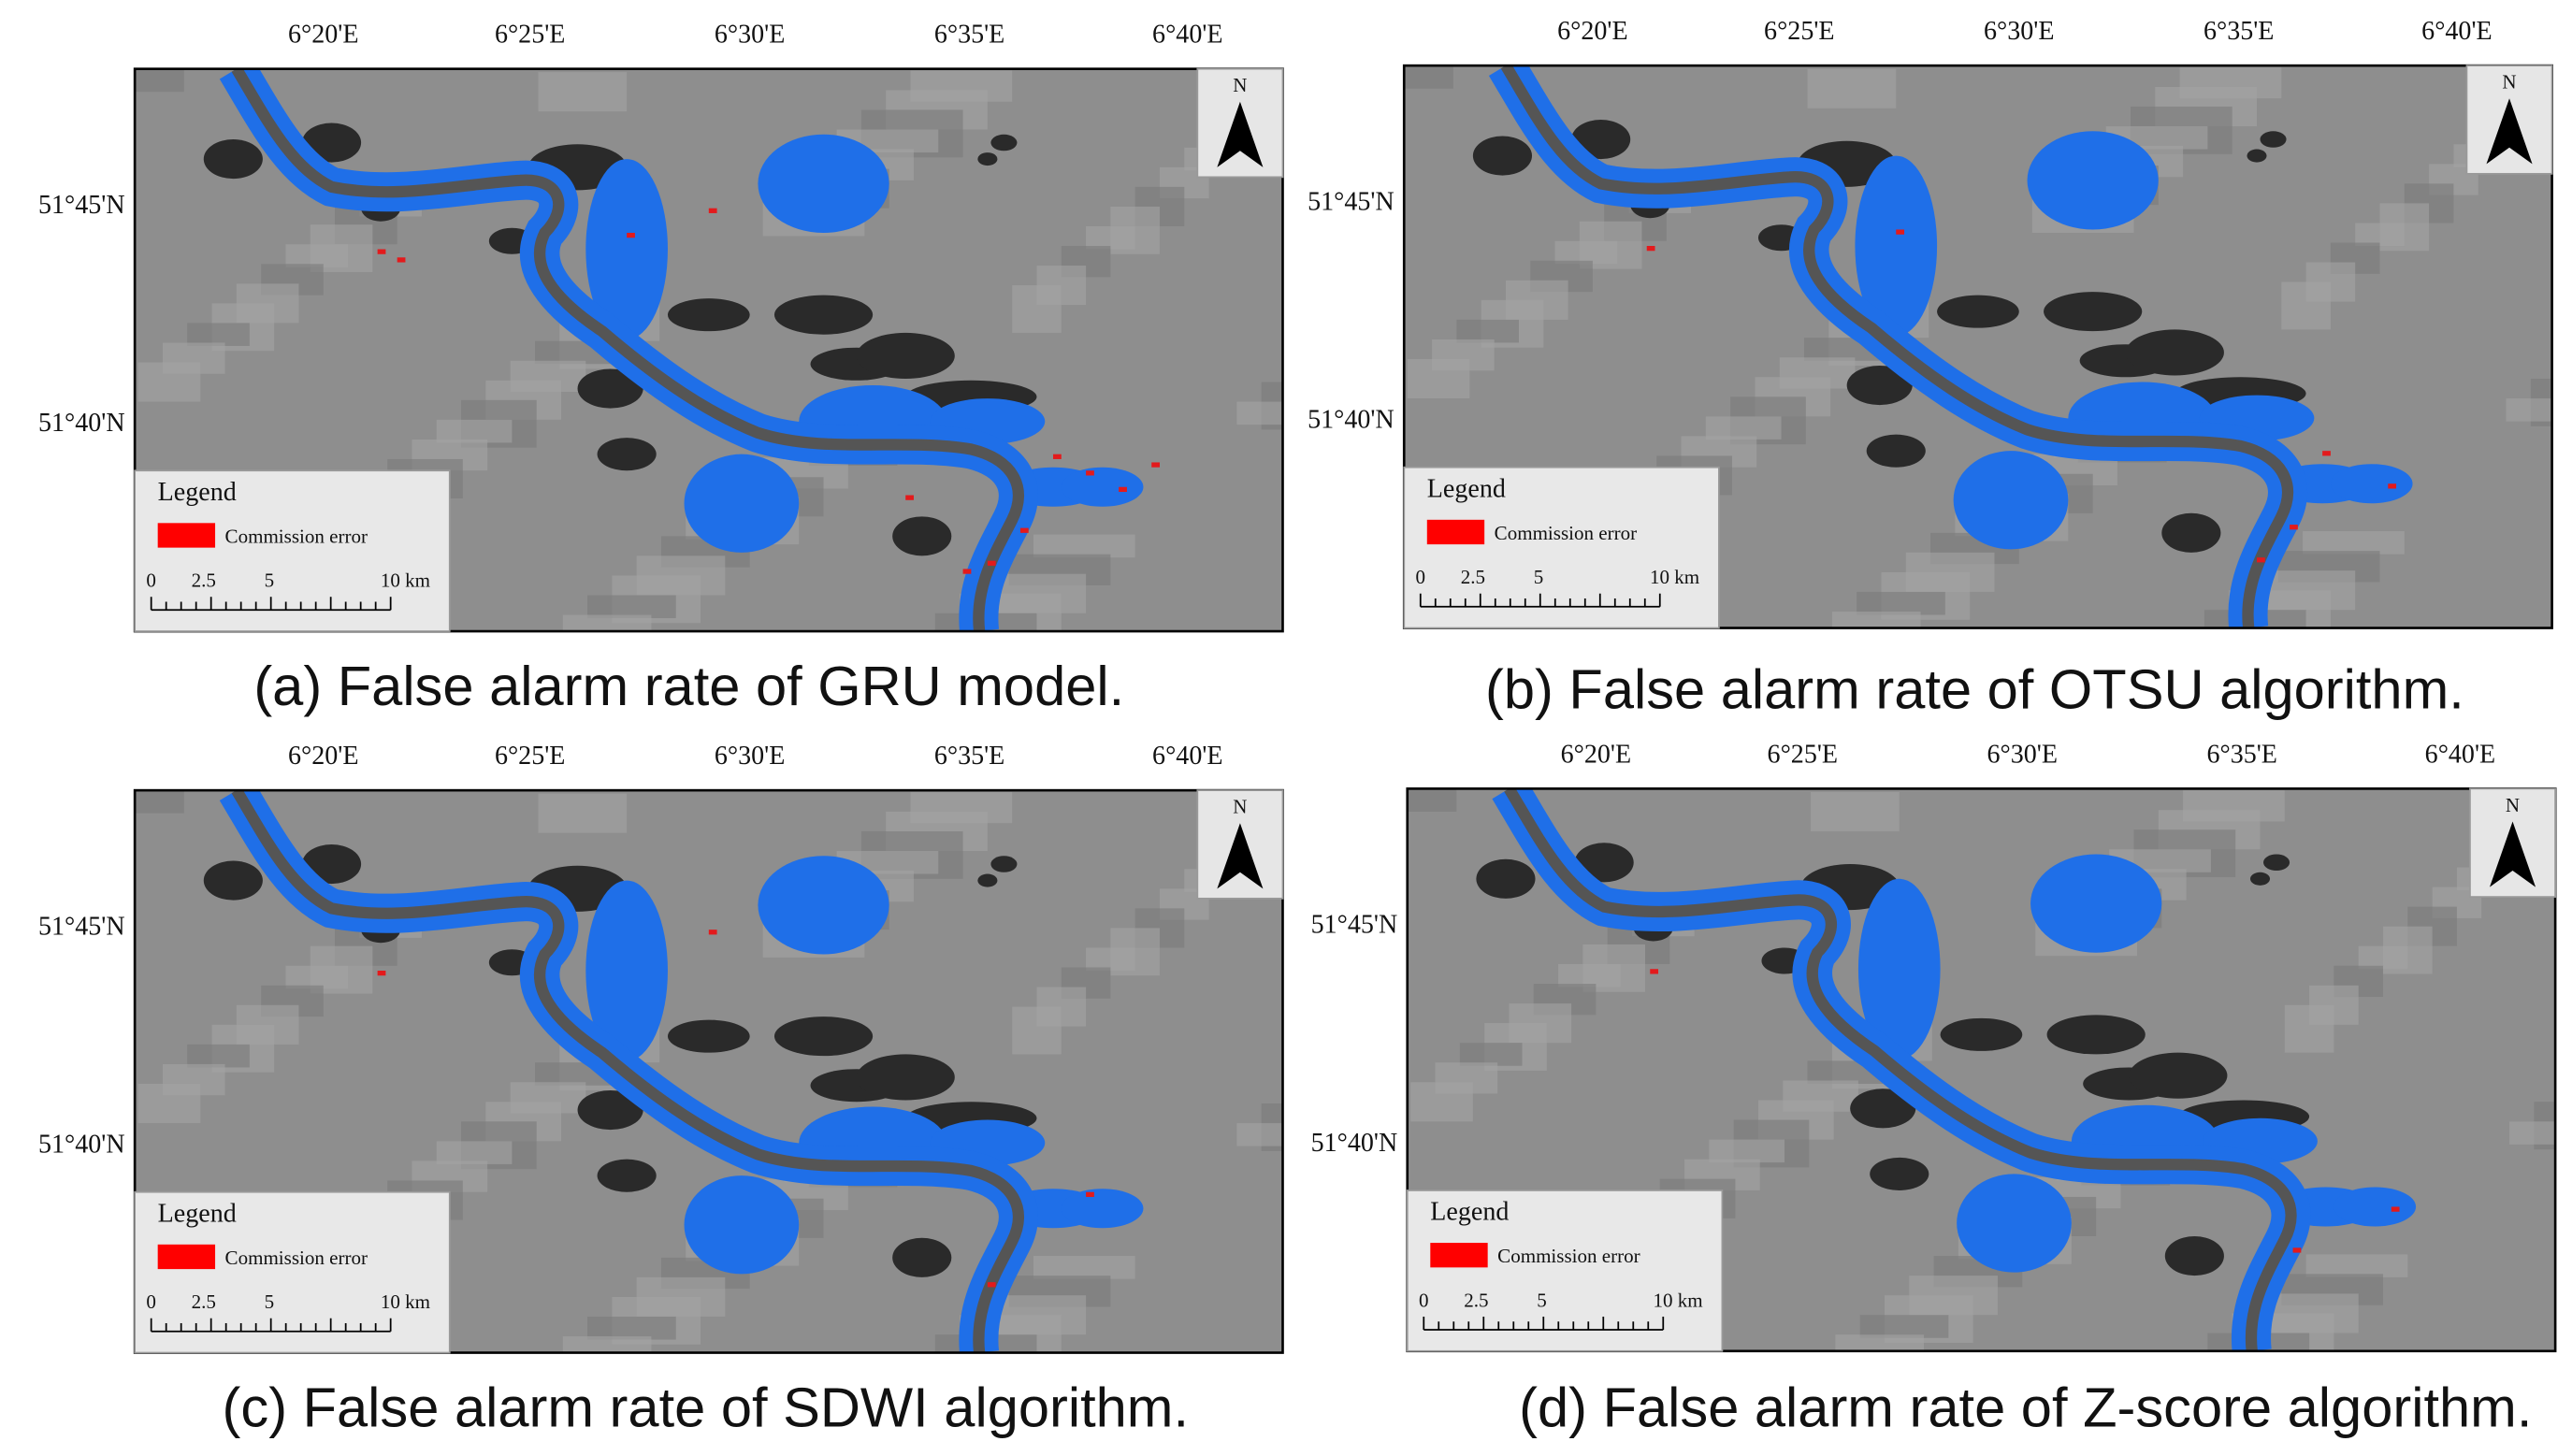 The height and width of the screenshot is (1456, 2572). Describe the element at coordinates (688, 686) in the screenshot. I see `caption: (a) False alarm rate of GRU model.` at that location.